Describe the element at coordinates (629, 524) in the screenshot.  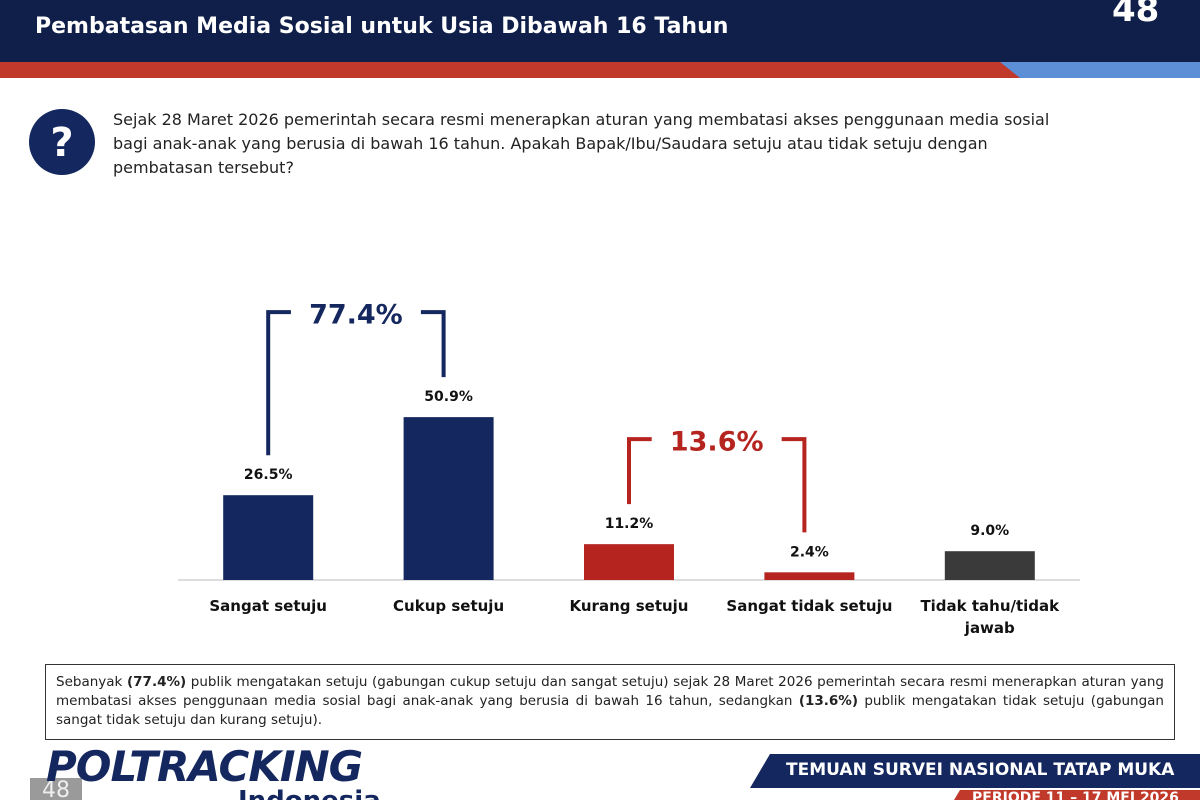
I see `value-label: 11.2%` at that location.